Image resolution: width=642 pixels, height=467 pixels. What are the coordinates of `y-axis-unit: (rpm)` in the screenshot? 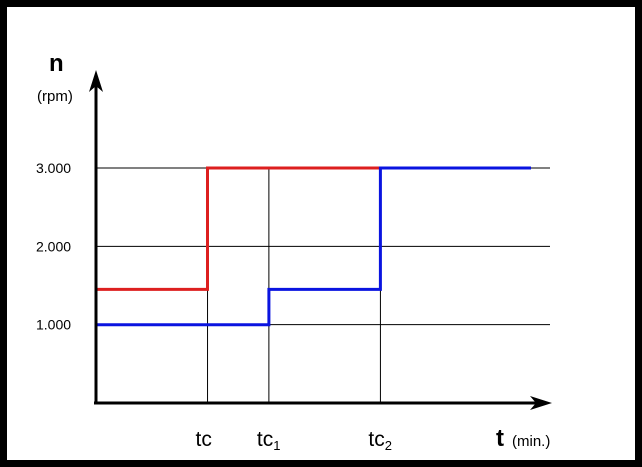 It's located at (55, 96).